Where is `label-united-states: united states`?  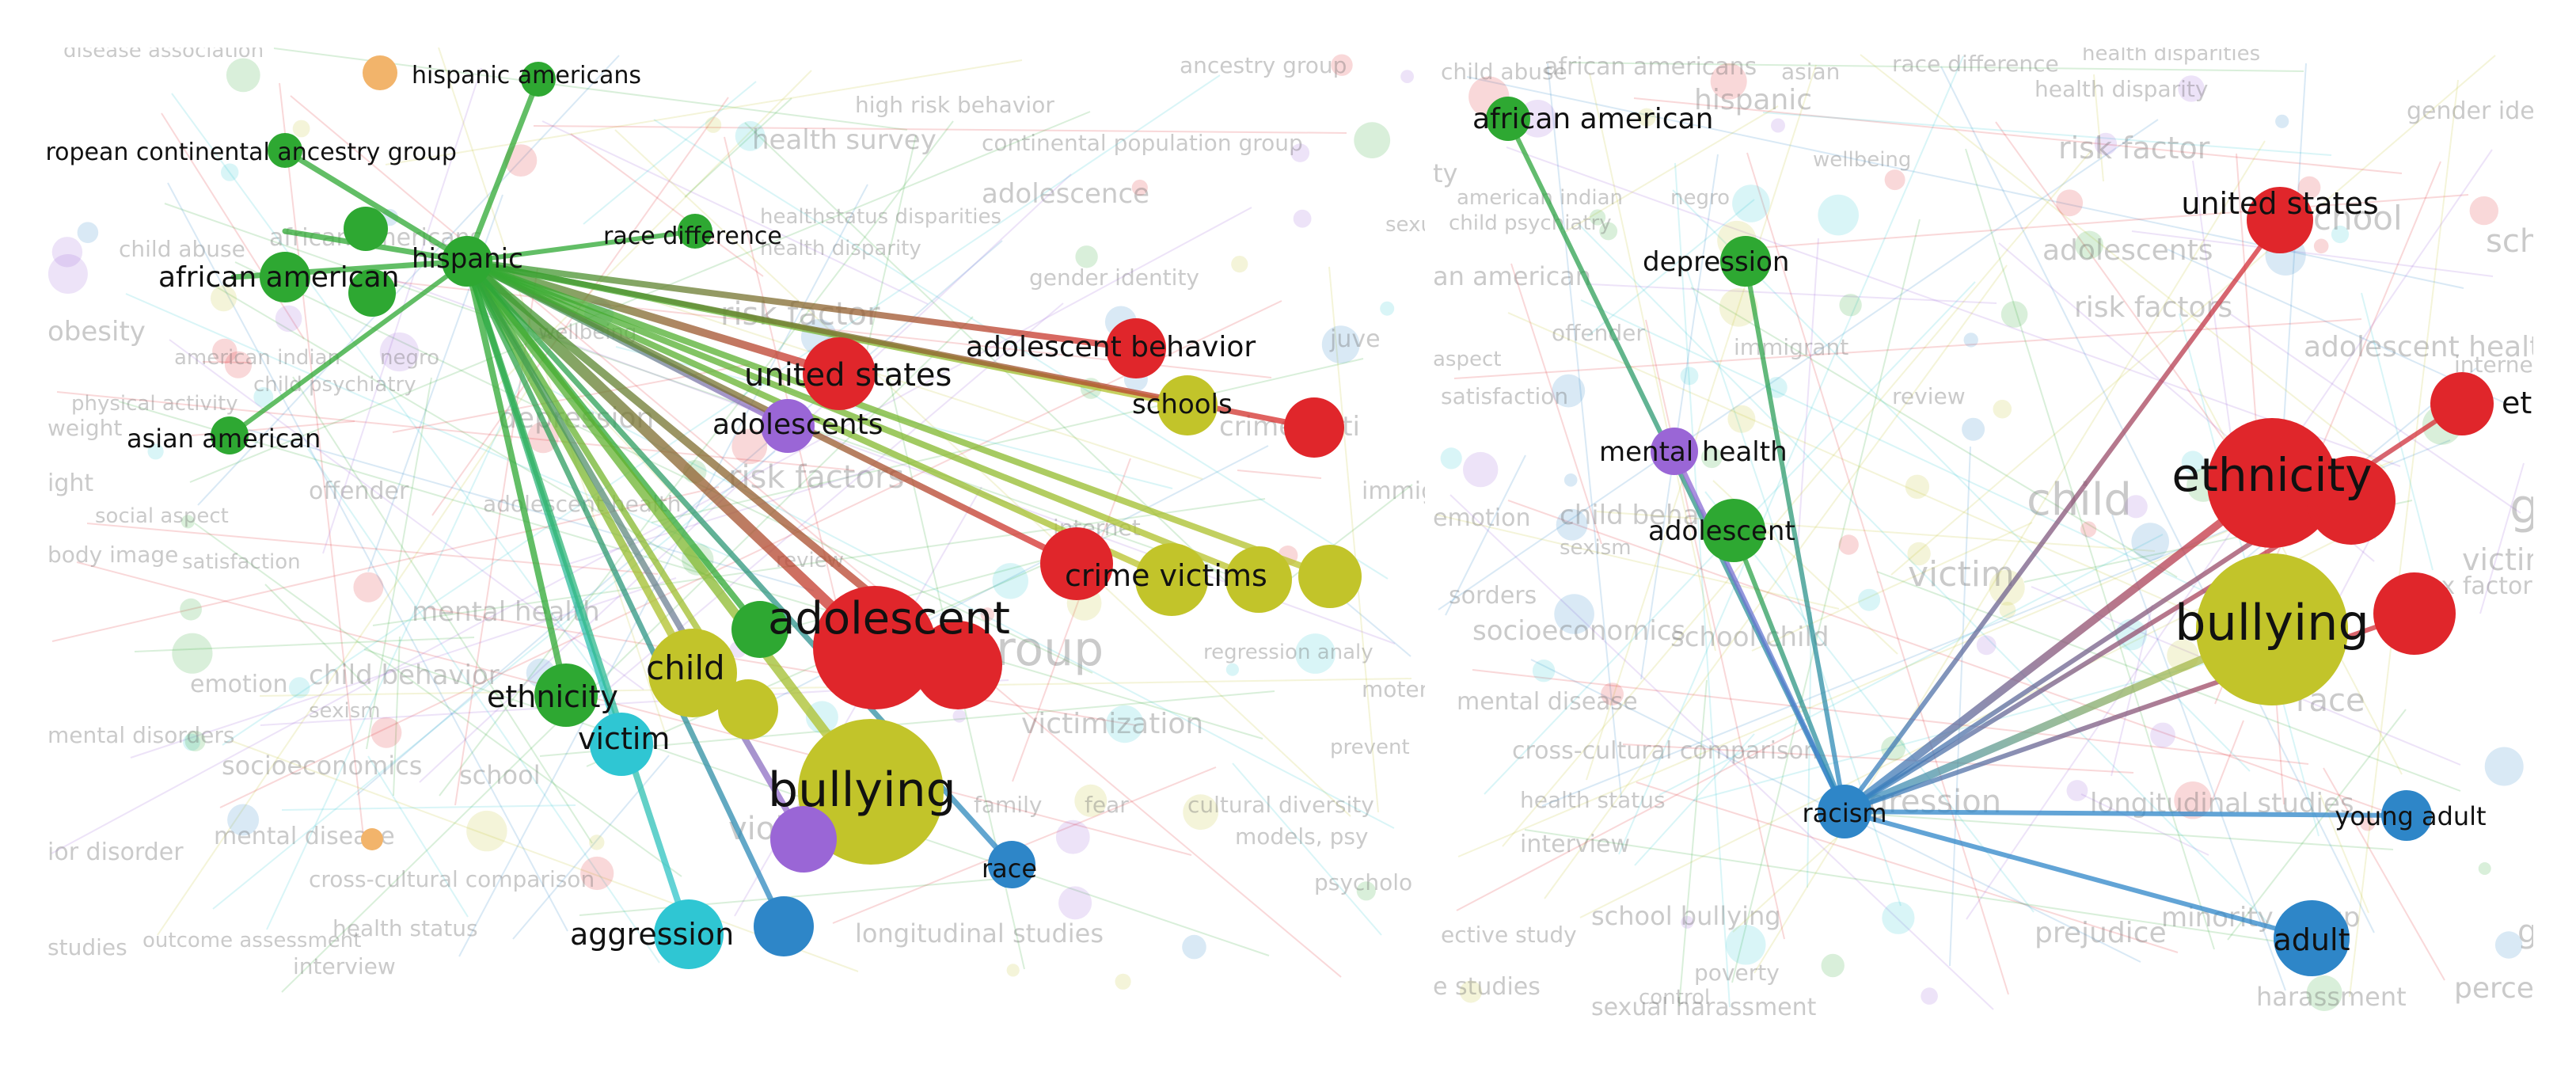 label-united-states: united states is located at coordinates (848, 375).